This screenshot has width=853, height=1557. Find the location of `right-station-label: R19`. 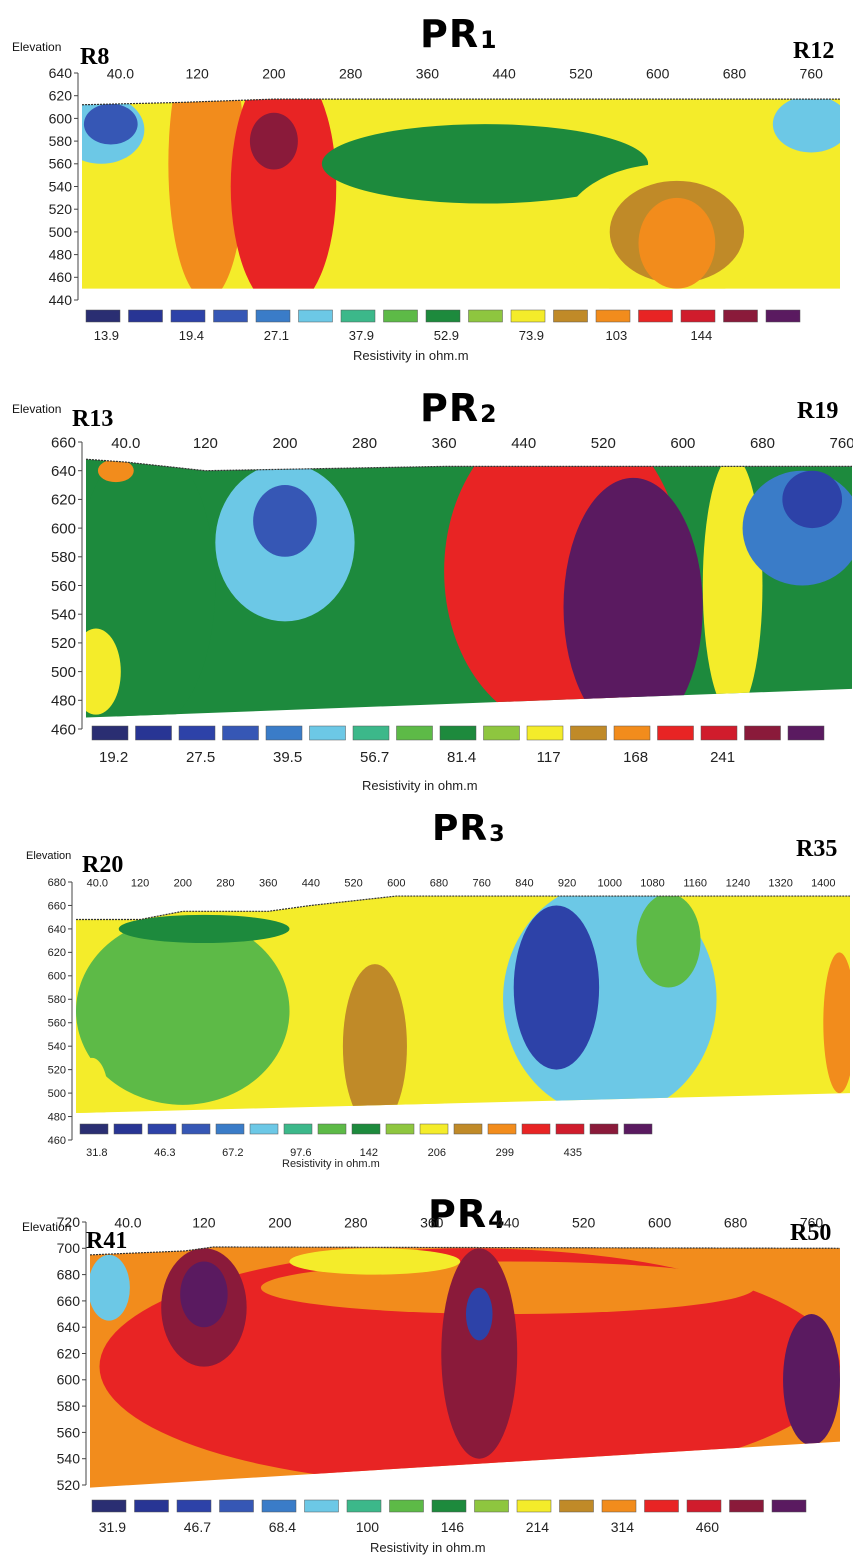

right-station-label: R19 is located at coordinates (818, 411).